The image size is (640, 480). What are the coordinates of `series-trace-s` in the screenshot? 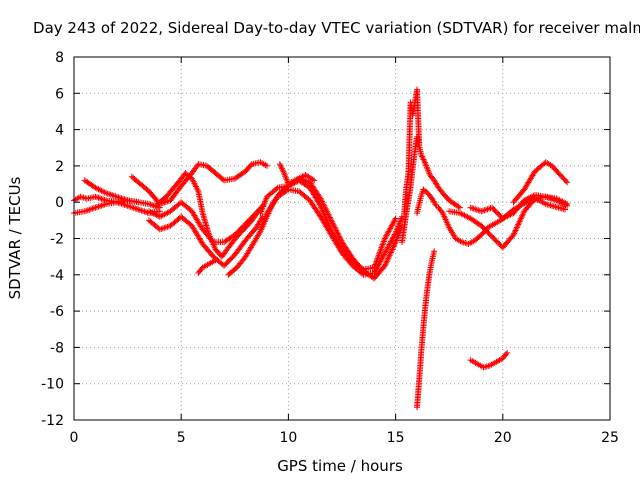 It's located at (426, 329).